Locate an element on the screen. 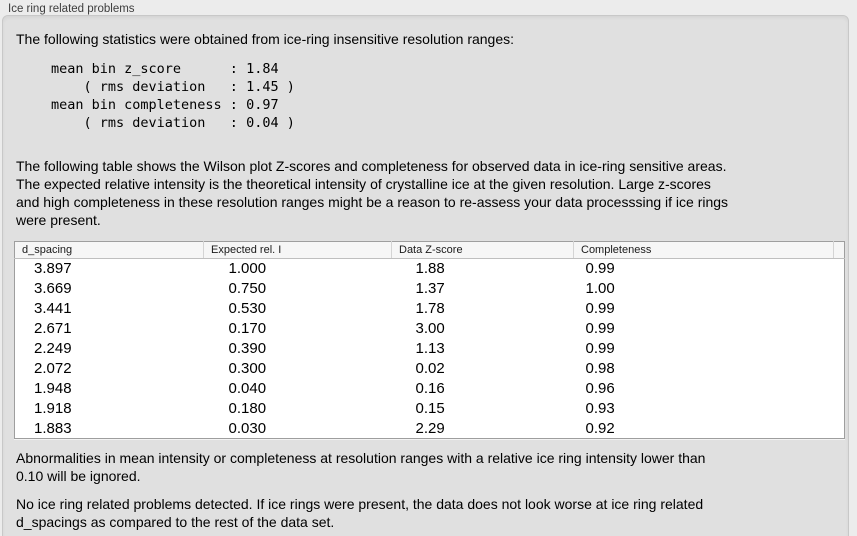 This screenshot has width=857, height=536. group-box-label: Ice ring related problems is located at coordinates (71, 9).